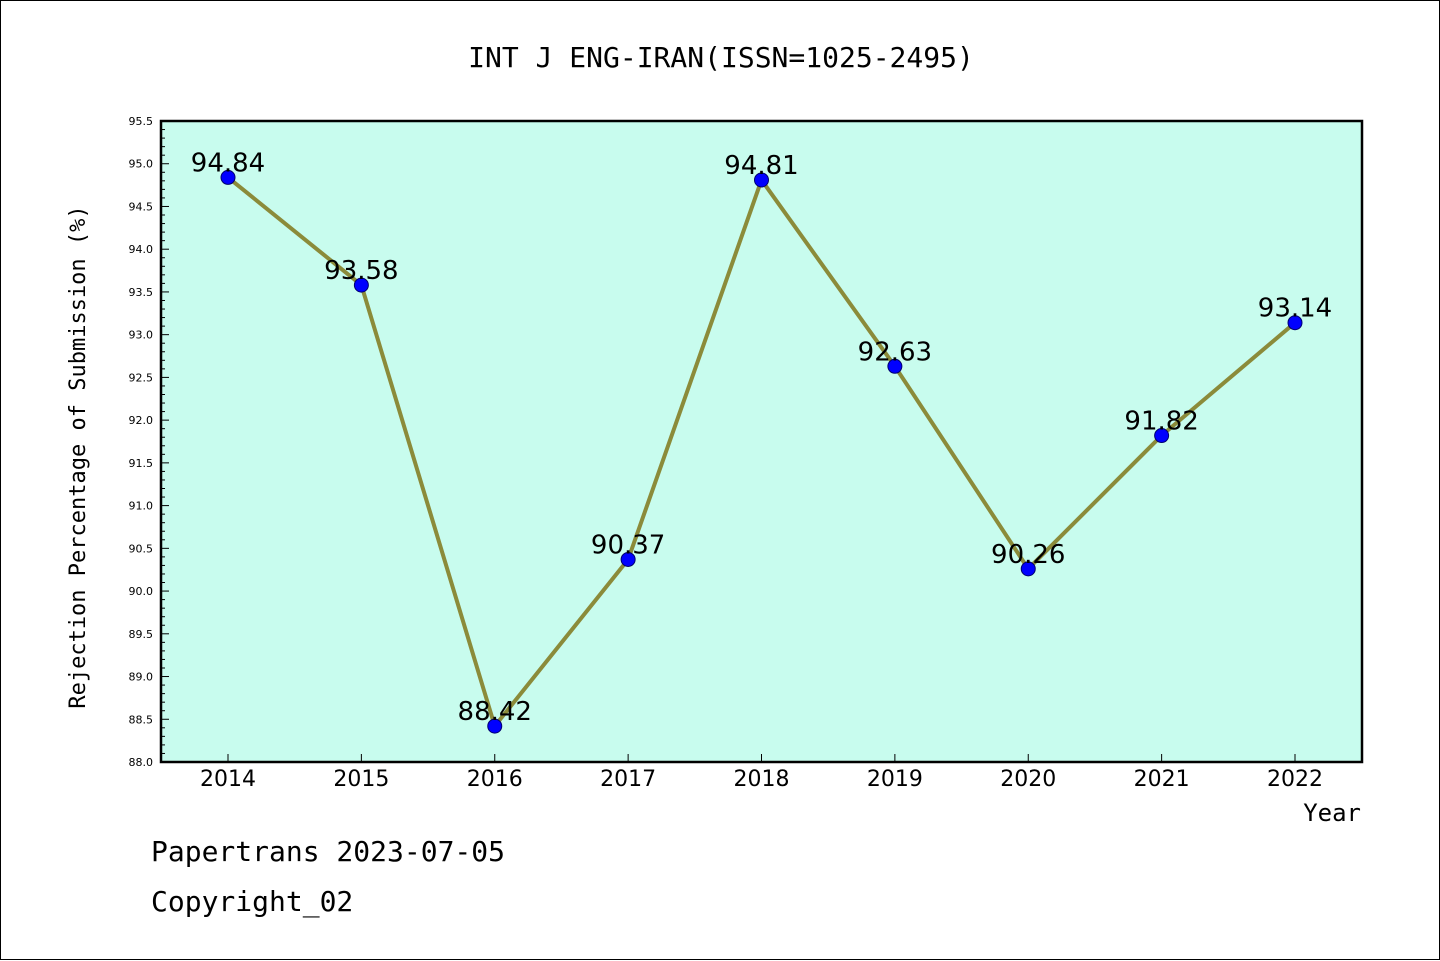 This screenshot has height=961, width=1440. I want to click on data-label: 88.42, so click(495, 712).